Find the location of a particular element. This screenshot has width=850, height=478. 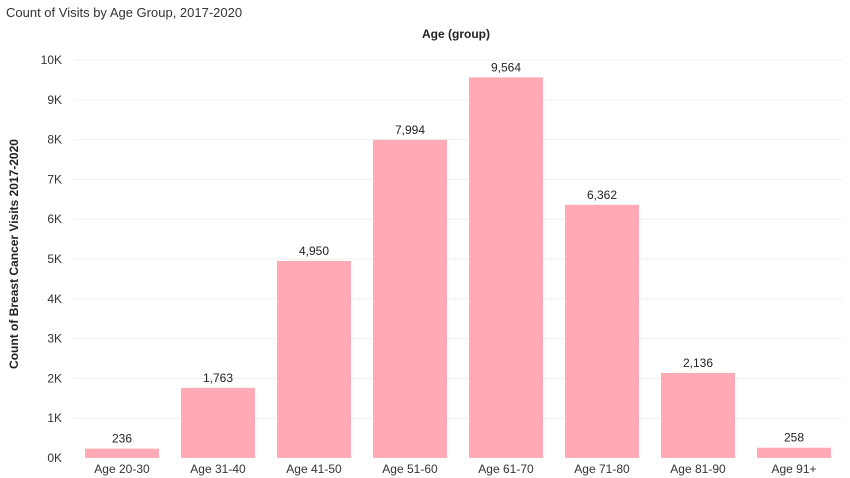

y-tick-label: 2K is located at coordinates (54, 378).